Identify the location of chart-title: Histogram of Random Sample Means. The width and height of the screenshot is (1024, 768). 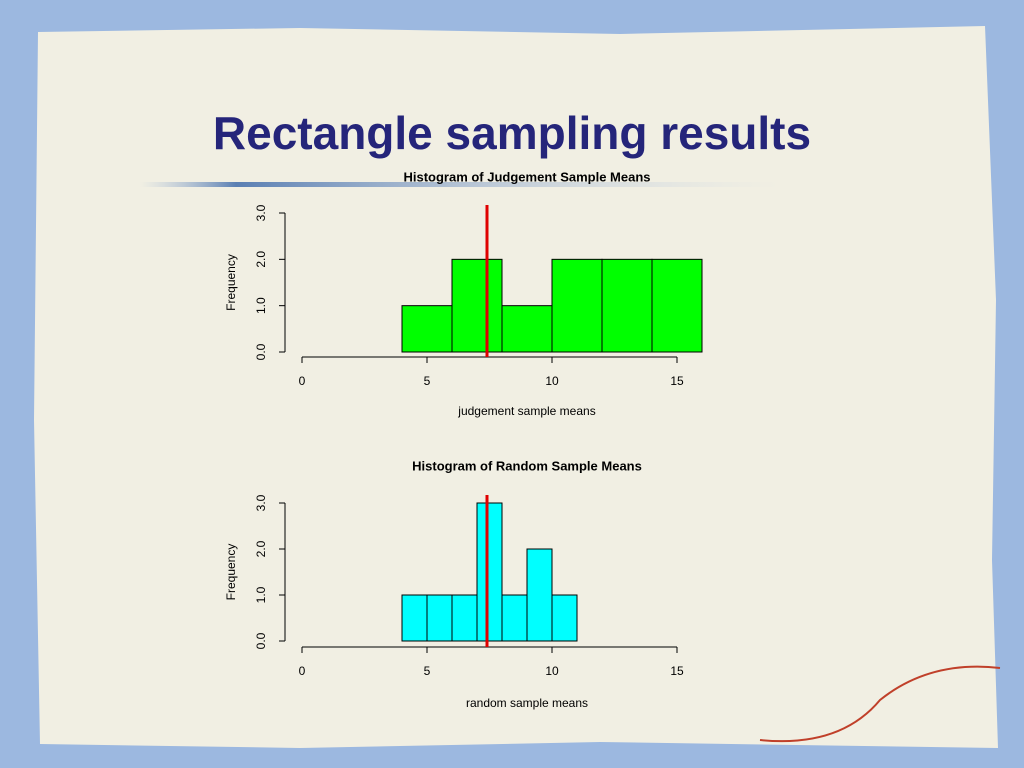
(527, 465).